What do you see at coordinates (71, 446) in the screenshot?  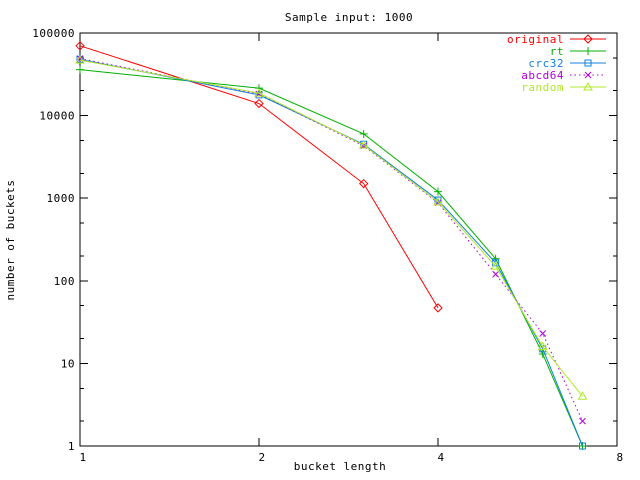 I see `y-tick-label: 1` at bounding box center [71, 446].